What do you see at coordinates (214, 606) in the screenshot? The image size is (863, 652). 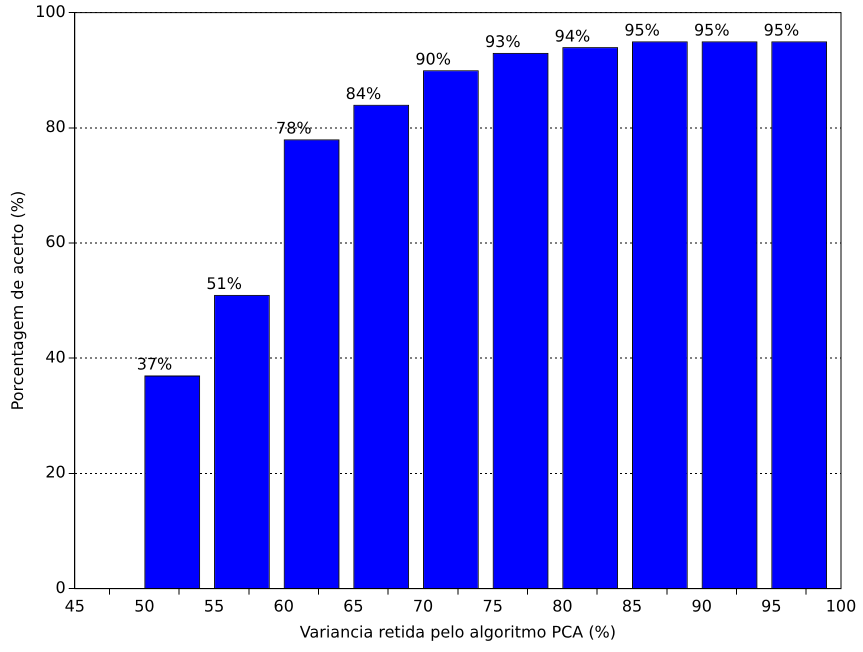 I see `x-tick-label: 55` at bounding box center [214, 606].